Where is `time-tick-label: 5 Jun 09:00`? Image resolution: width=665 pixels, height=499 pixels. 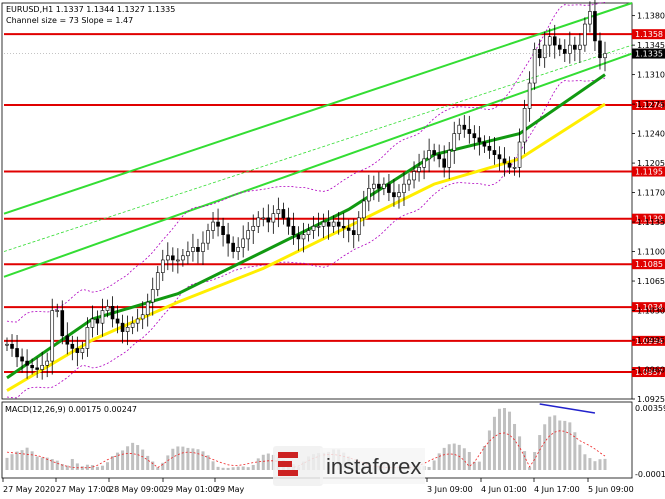 time-tick-label: 5 Jun 09:00 is located at coordinates (611, 489).